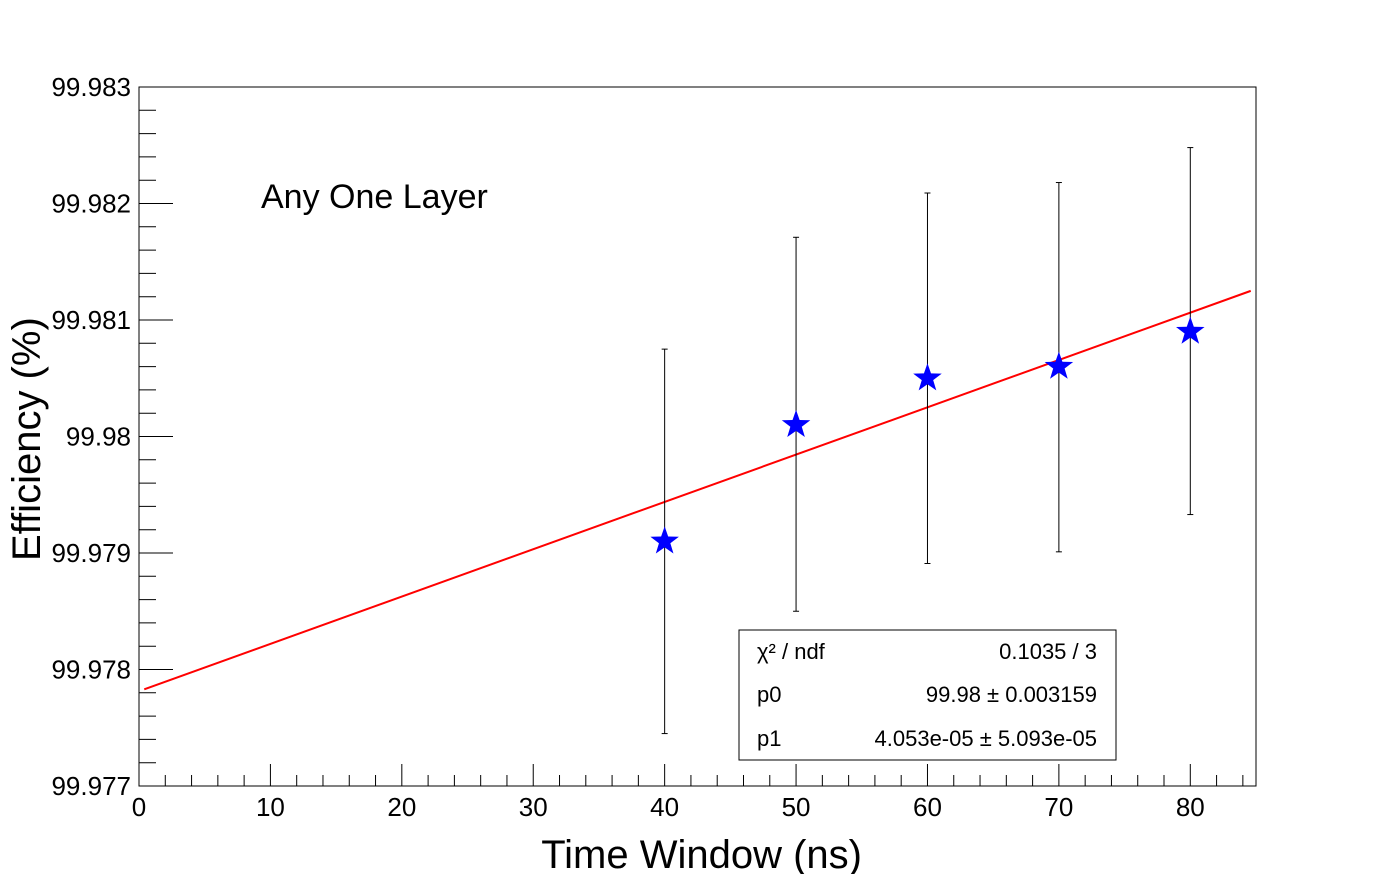  What do you see at coordinates (664, 807) in the screenshot?
I see `x-tick-label: 40` at bounding box center [664, 807].